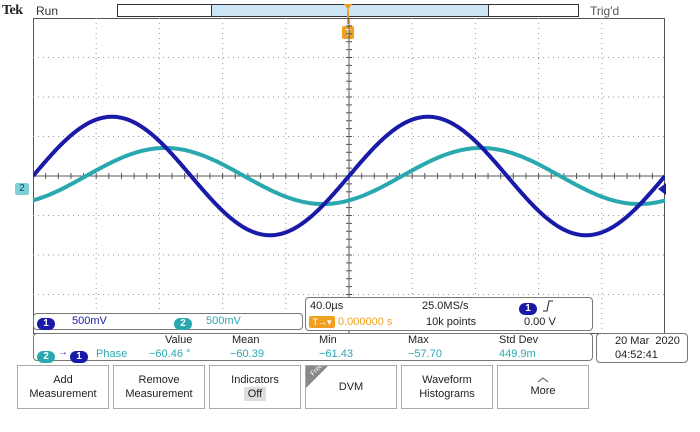  I want to click on trigger-source-badge: 1, so click(528, 308).